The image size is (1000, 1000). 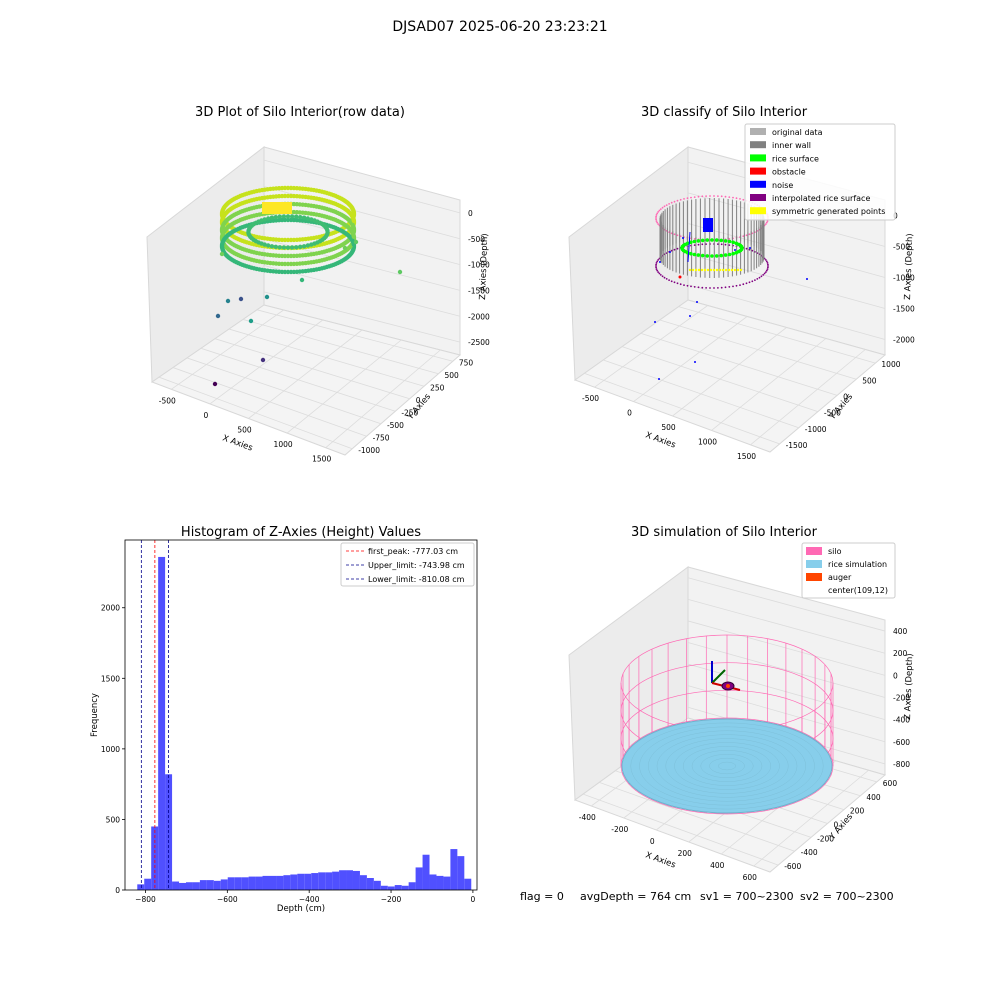 What do you see at coordinates (409, 412) in the screenshot?
I see `y-tick-label: -250` at bounding box center [409, 412].